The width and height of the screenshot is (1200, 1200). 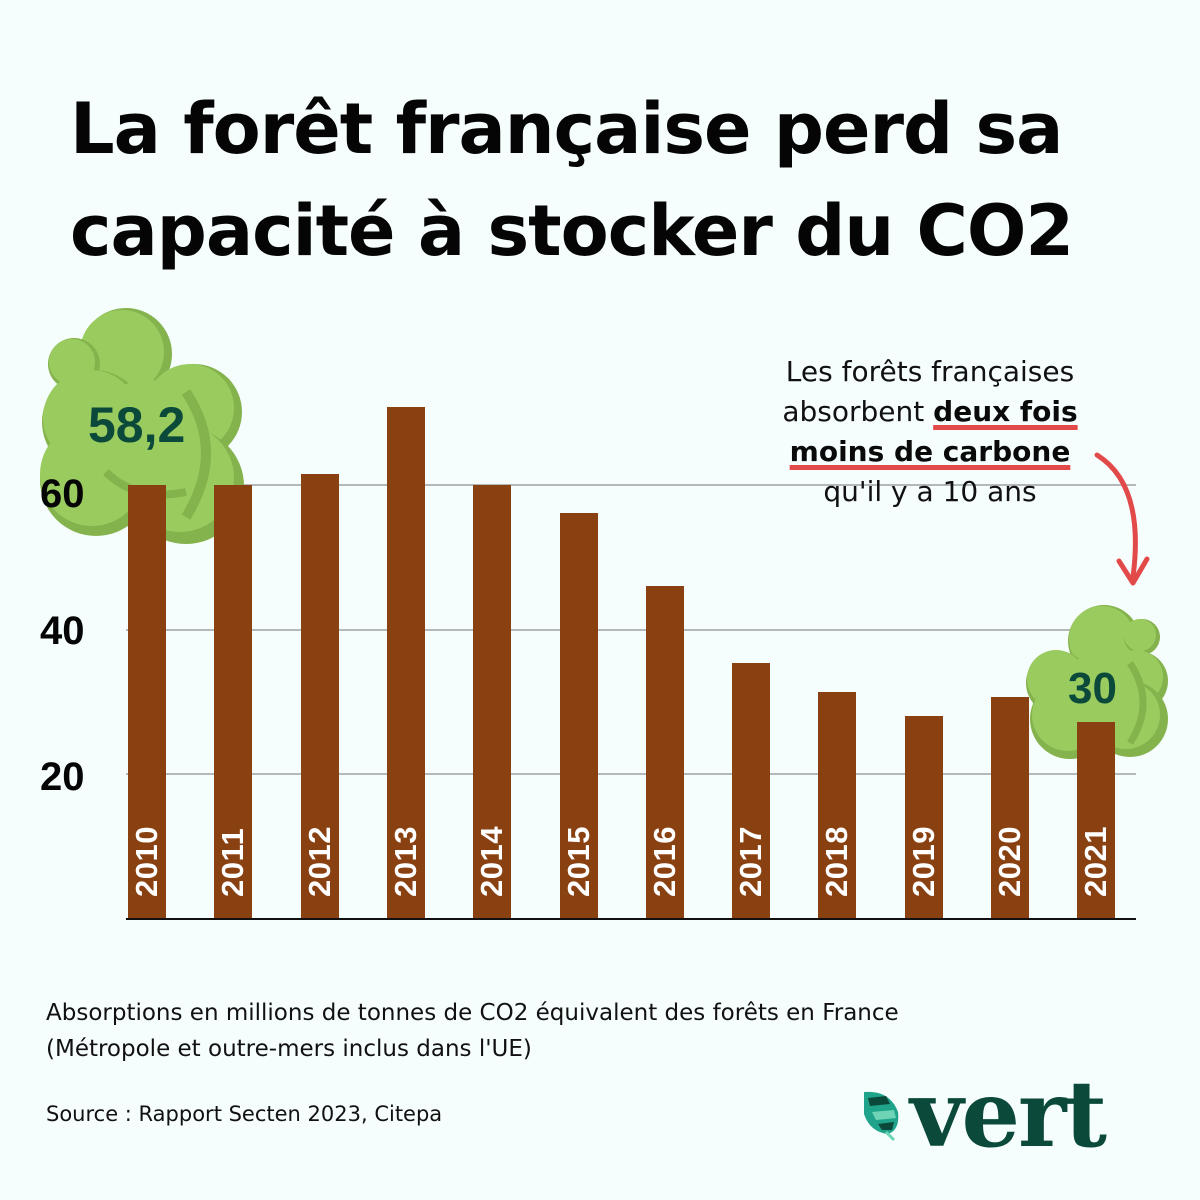 I want to click on bar-2018: 2018, so click(x=837, y=805).